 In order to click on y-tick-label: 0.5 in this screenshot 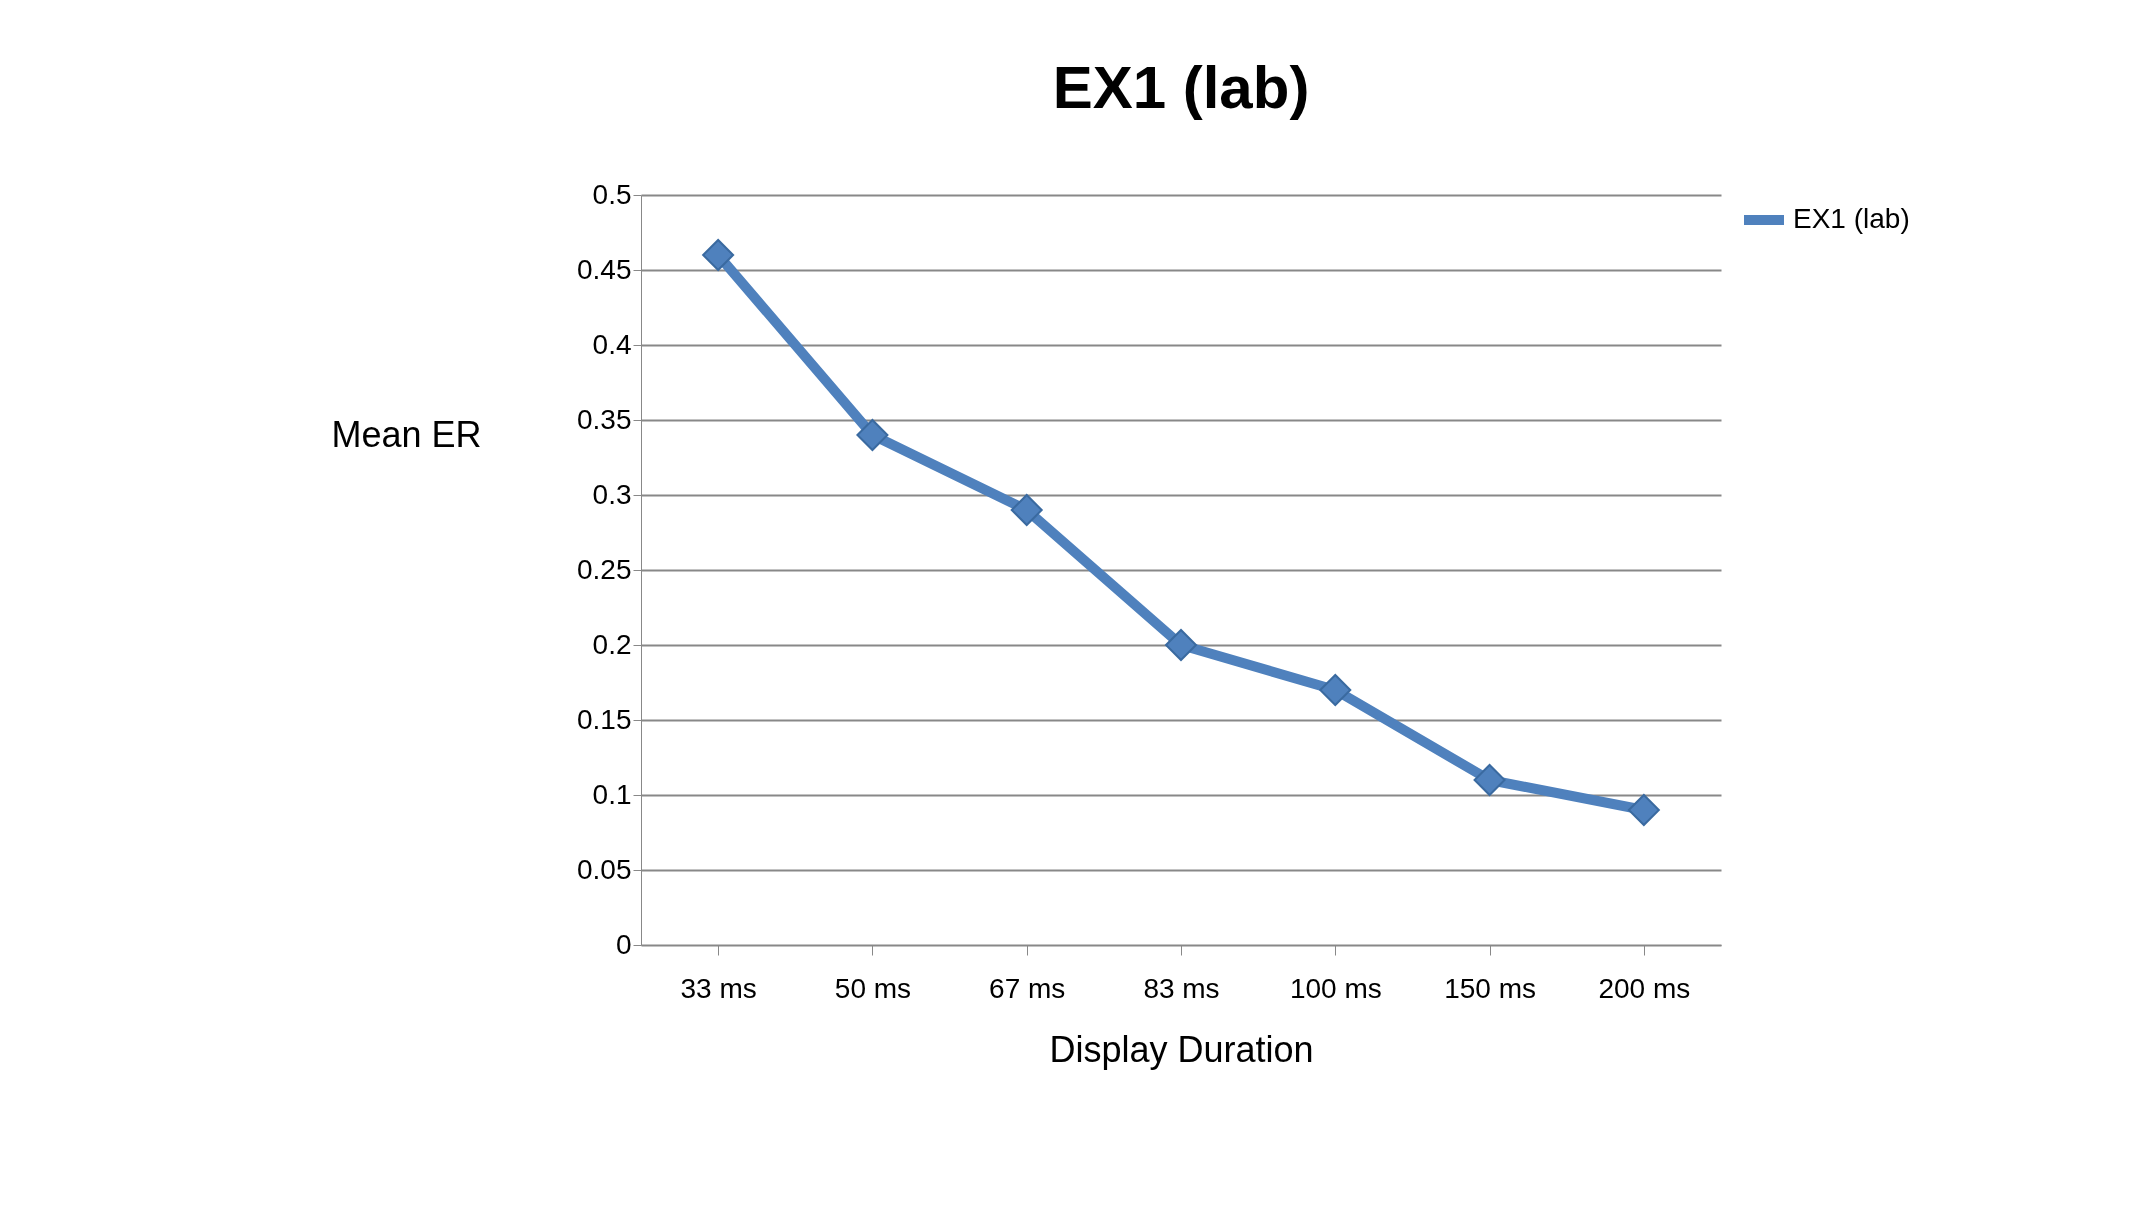, I will do `click(612, 194)`.